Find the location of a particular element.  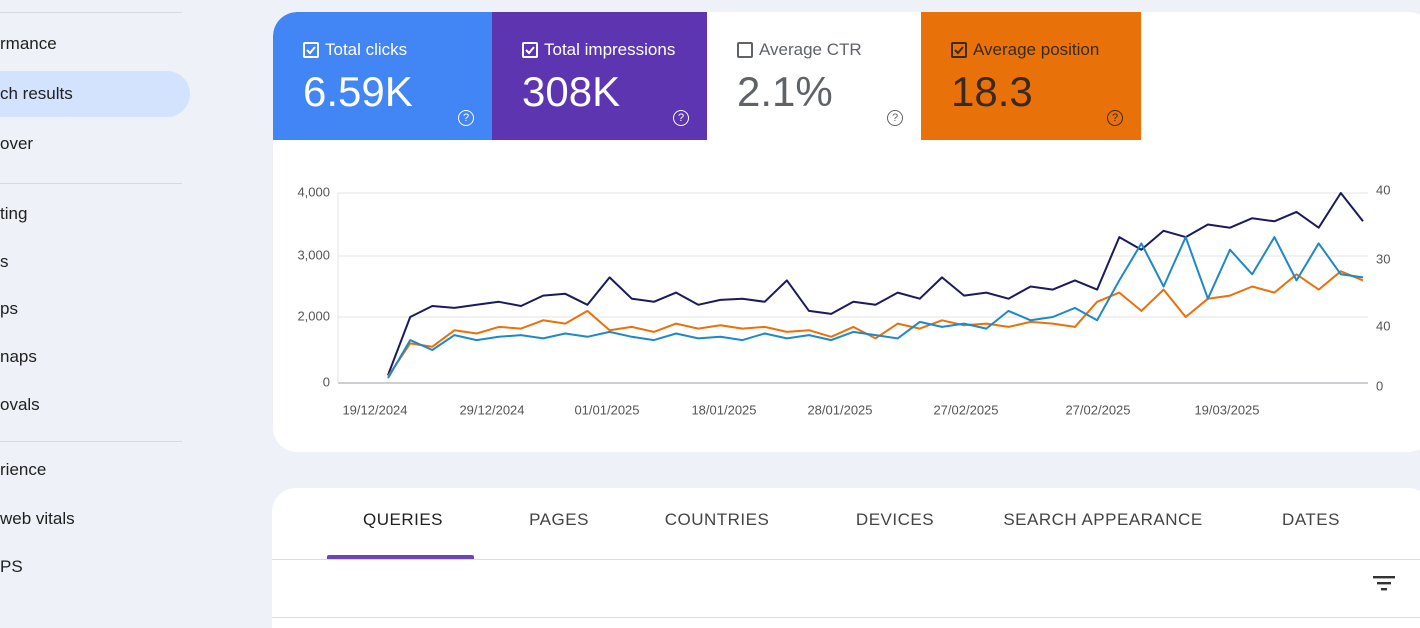

nav-item: over is located at coordinates (17, 143).